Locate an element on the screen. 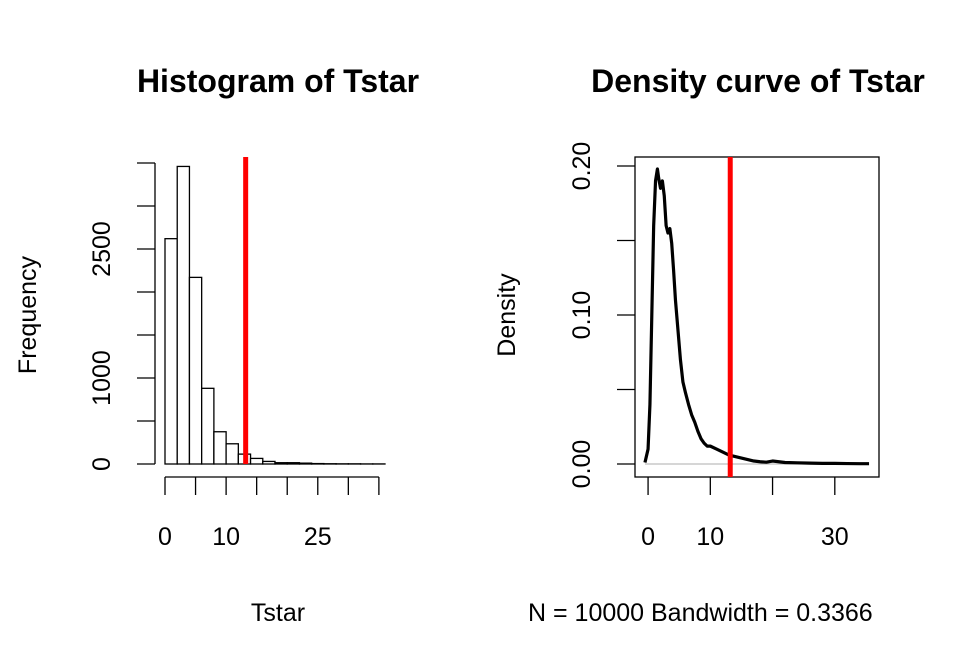 The image size is (960, 672). density-y-tick-label: 0.00 is located at coordinates (582, 464).